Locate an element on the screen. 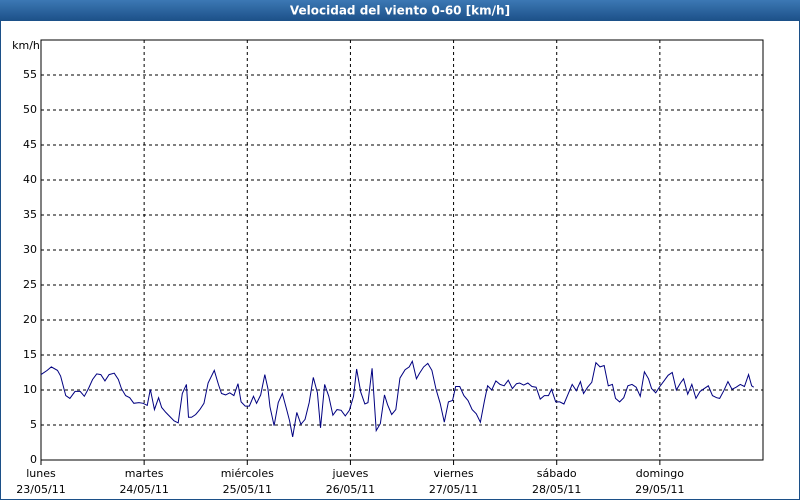 This screenshot has height=500, width=800. wind-speed-line is located at coordinates (397, 398).